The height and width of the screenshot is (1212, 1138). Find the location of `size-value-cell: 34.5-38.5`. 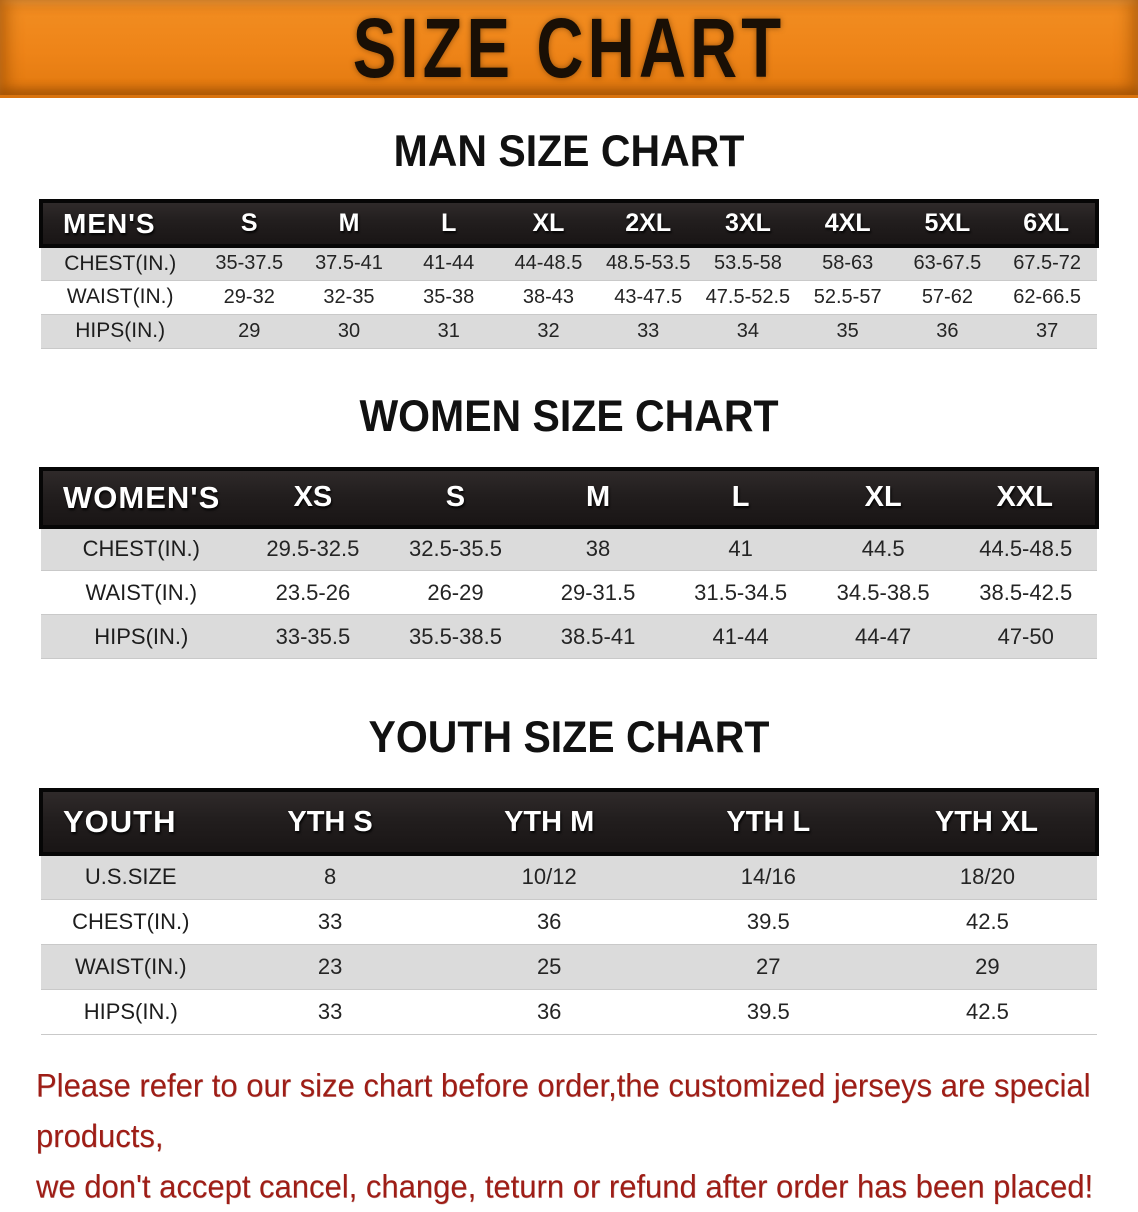

size-value-cell: 34.5-38.5 is located at coordinates (883, 592).